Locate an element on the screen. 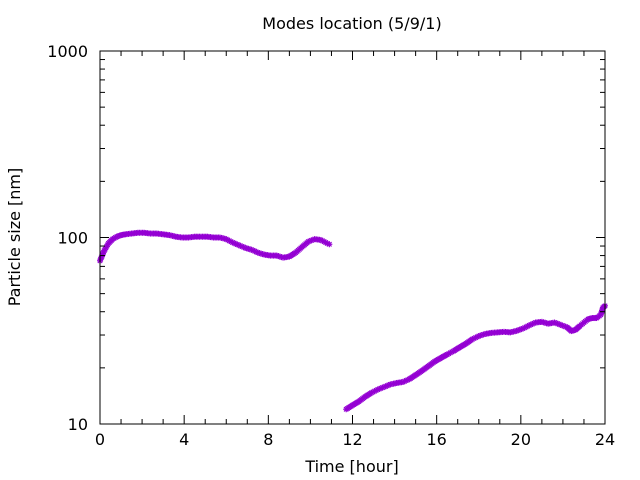 Image resolution: width=640 pixels, height=480 pixels. chart-title: Modes location (5/9/1) is located at coordinates (351, 23).